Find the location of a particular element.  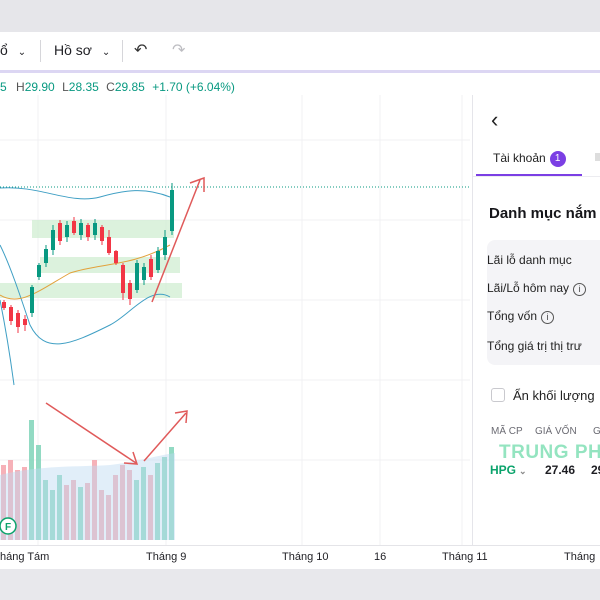

close-label: C is located at coordinates (110, 87).